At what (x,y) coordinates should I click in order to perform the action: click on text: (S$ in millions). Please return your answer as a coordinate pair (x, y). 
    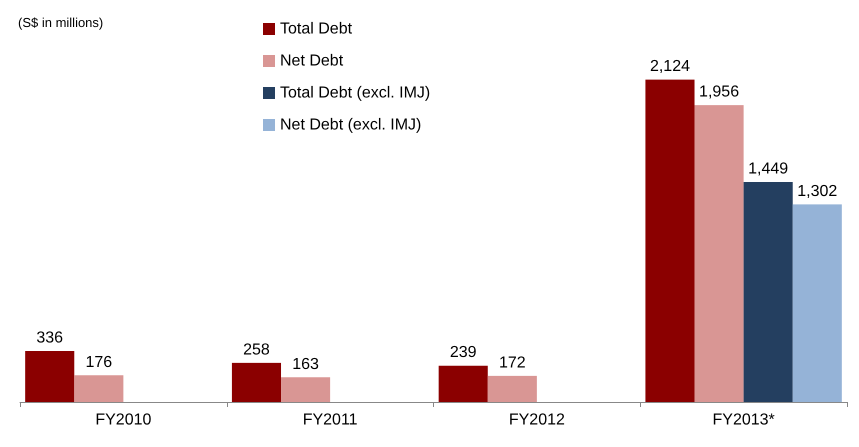
    Looking at the image, I should click on (61, 22).